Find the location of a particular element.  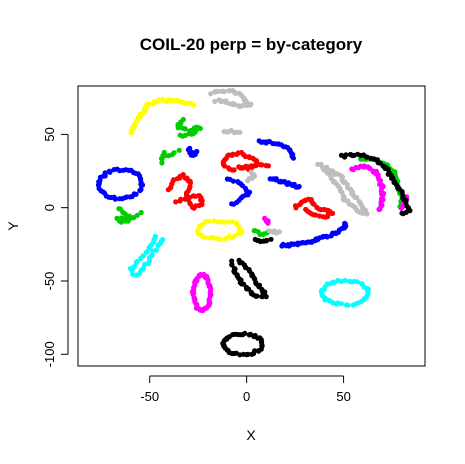

y-tick-label: 0 is located at coordinates (49, 207).